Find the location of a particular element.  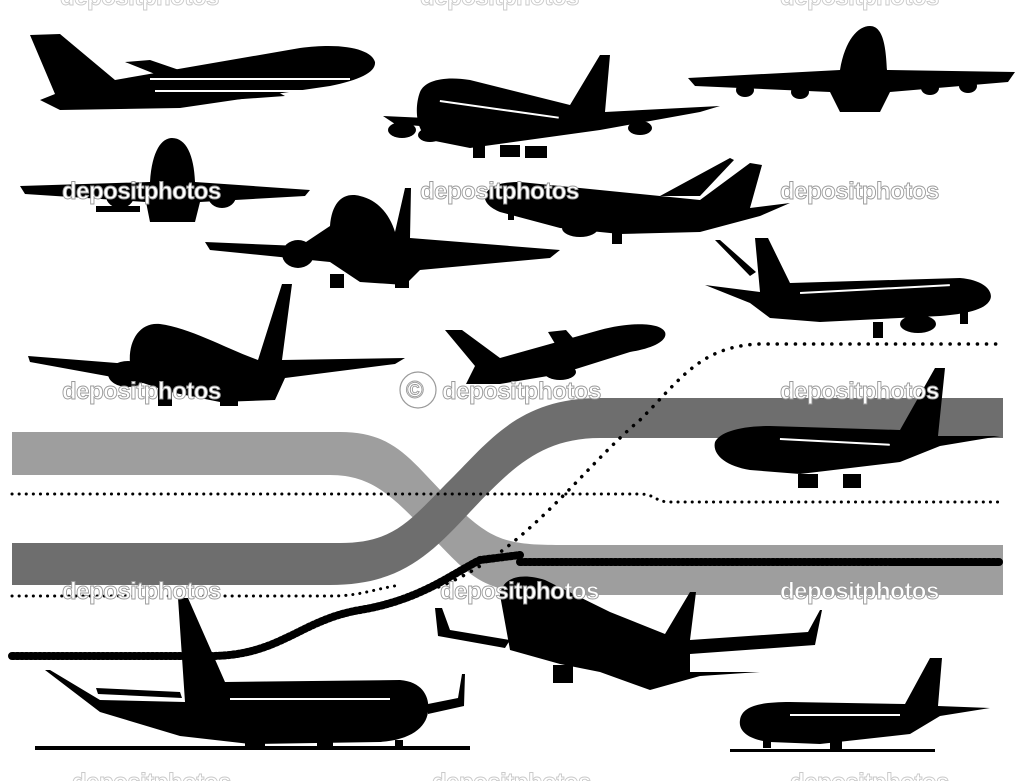

airplane-747-front is located at coordinates (851, 69).